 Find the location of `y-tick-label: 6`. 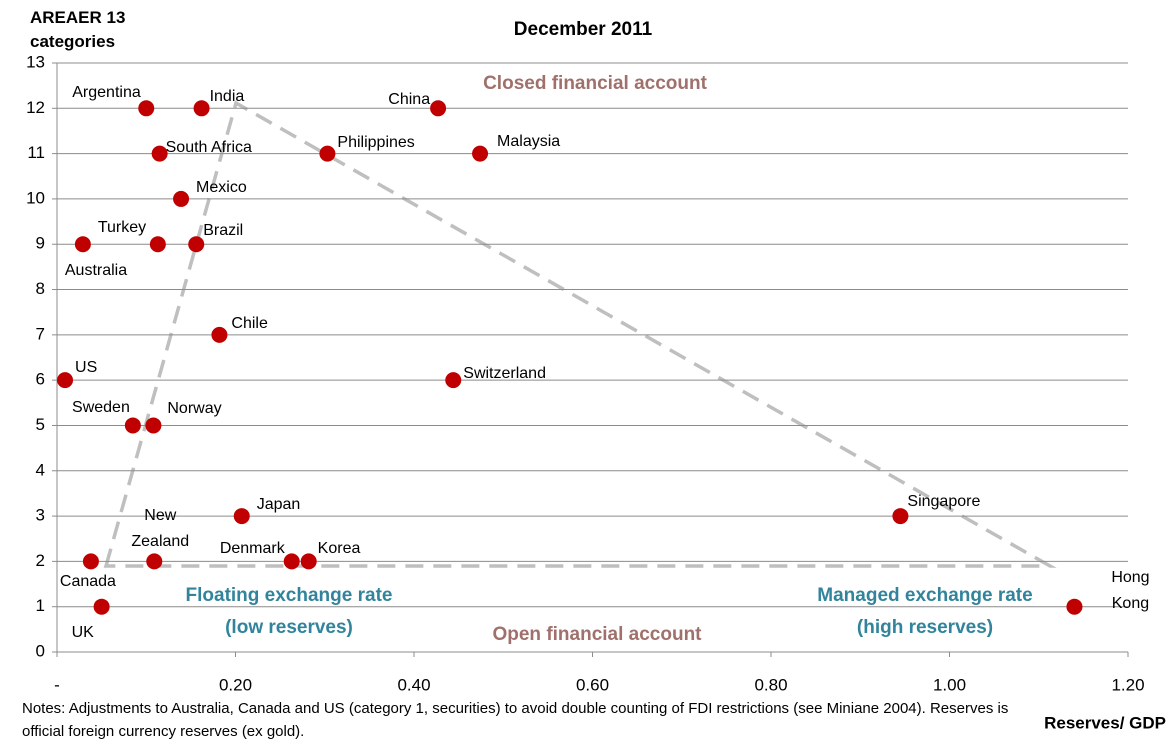

y-tick-label: 6 is located at coordinates (40, 379).